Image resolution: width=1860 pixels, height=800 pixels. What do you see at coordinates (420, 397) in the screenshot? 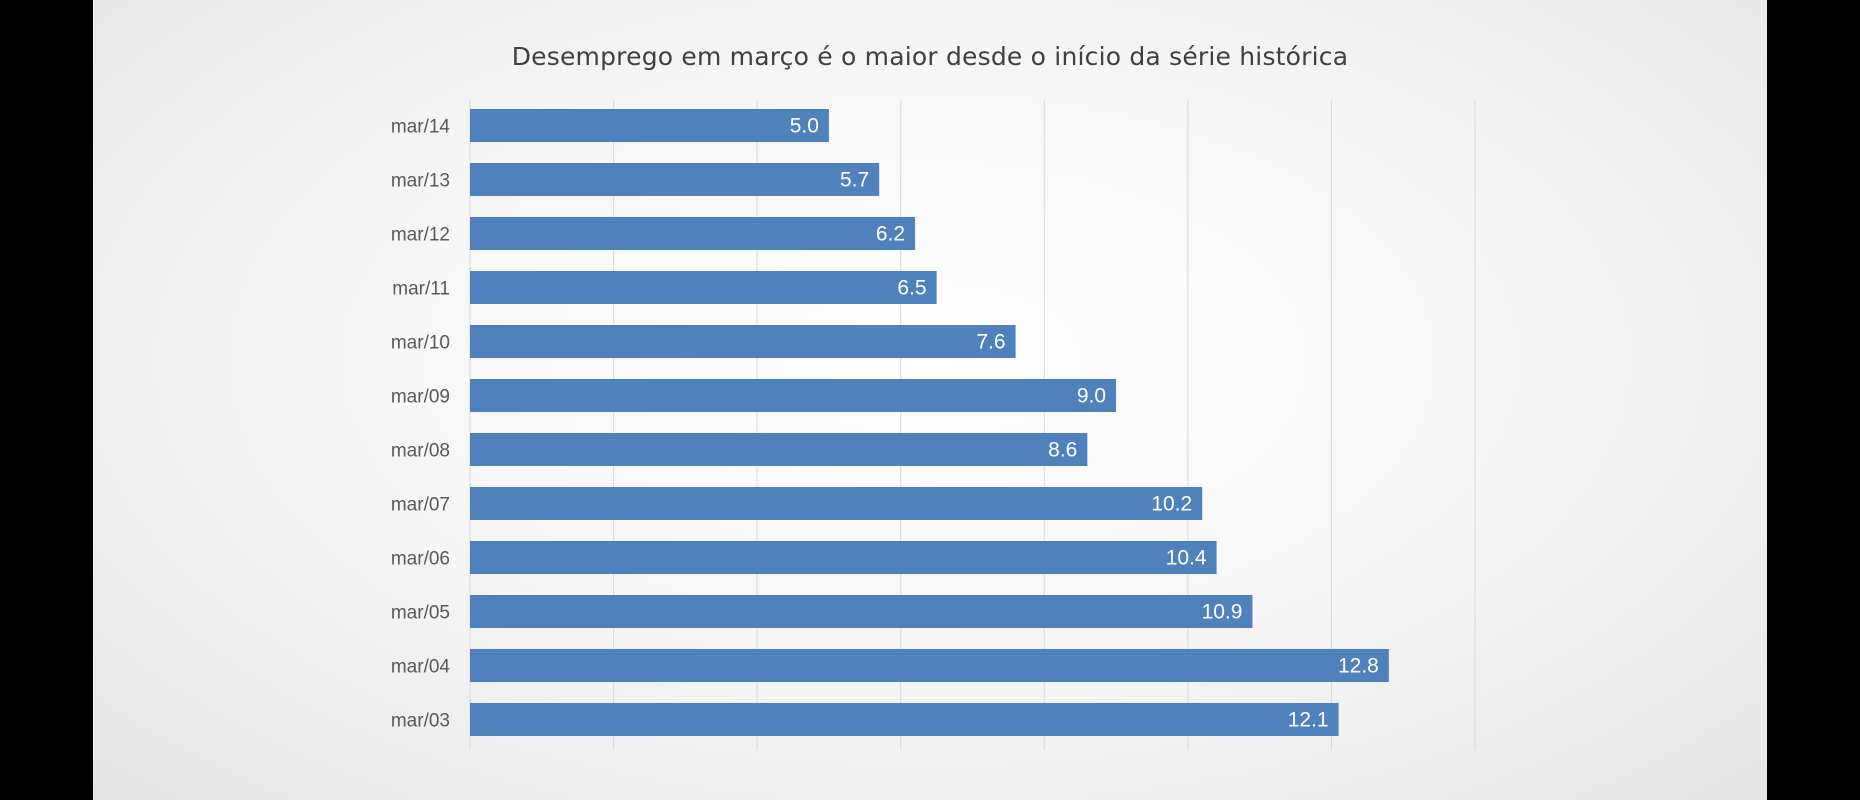
I see `category-label: mar/09` at bounding box center [420, 397].